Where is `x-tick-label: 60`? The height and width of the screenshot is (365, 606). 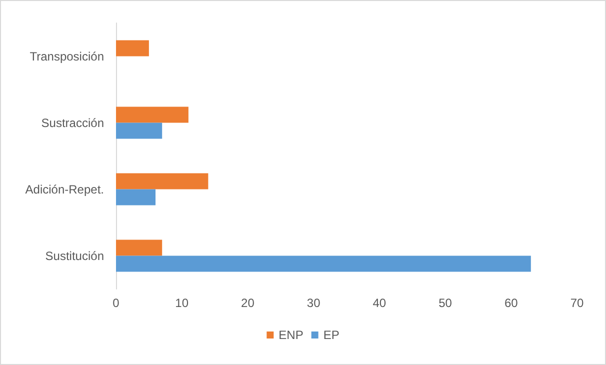
x-tick-label: 60 is located at coordinates (511, 303).